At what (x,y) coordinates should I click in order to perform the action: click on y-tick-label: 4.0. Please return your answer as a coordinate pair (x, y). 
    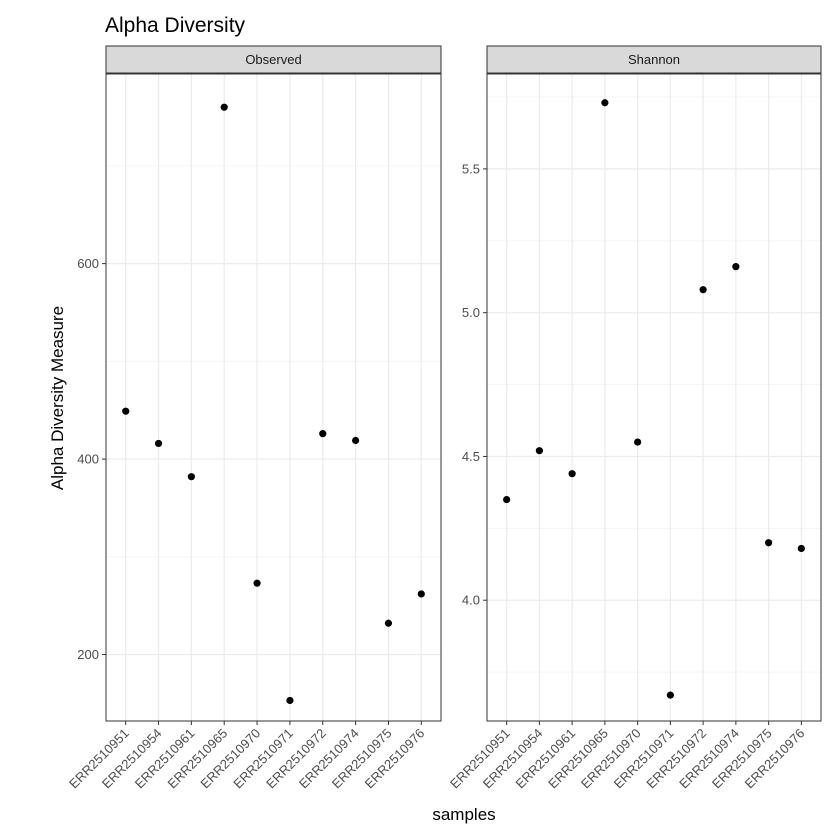
    Looking at the image, I should click on (471, 600).